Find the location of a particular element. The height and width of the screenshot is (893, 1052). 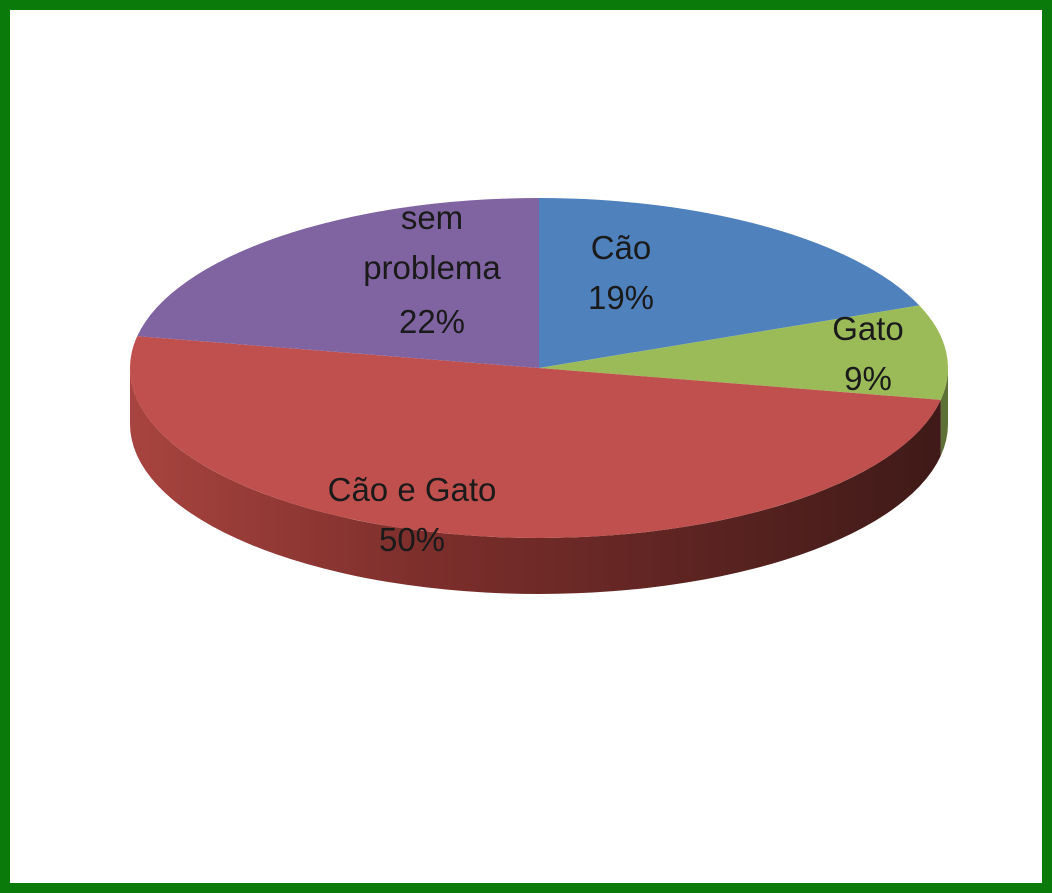

slice-label-1-0: Gato is located at coordinates (868, 328).